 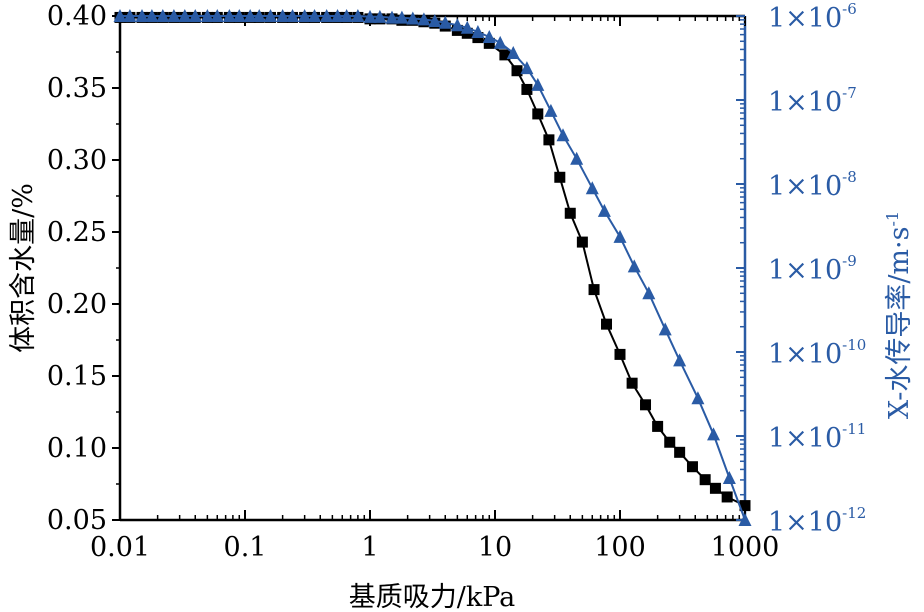 What do you see at coordinates (854, 513) in the screenshot?
I see `y-right-tick-exponent: -12` at bounding box center [854, 513].